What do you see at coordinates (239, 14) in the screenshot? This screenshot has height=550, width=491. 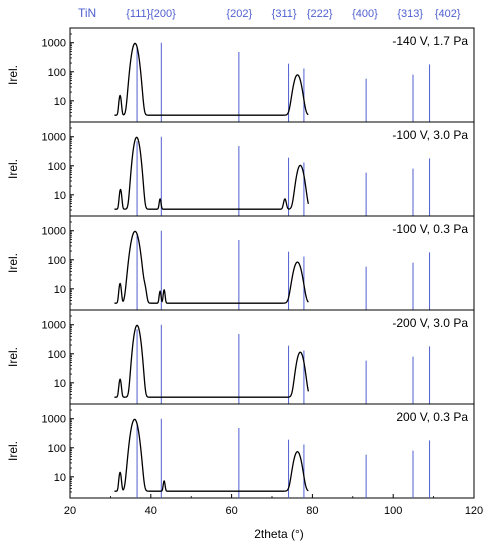 I see `reference-peak-label: {202}` at bounding box center [239, 14].